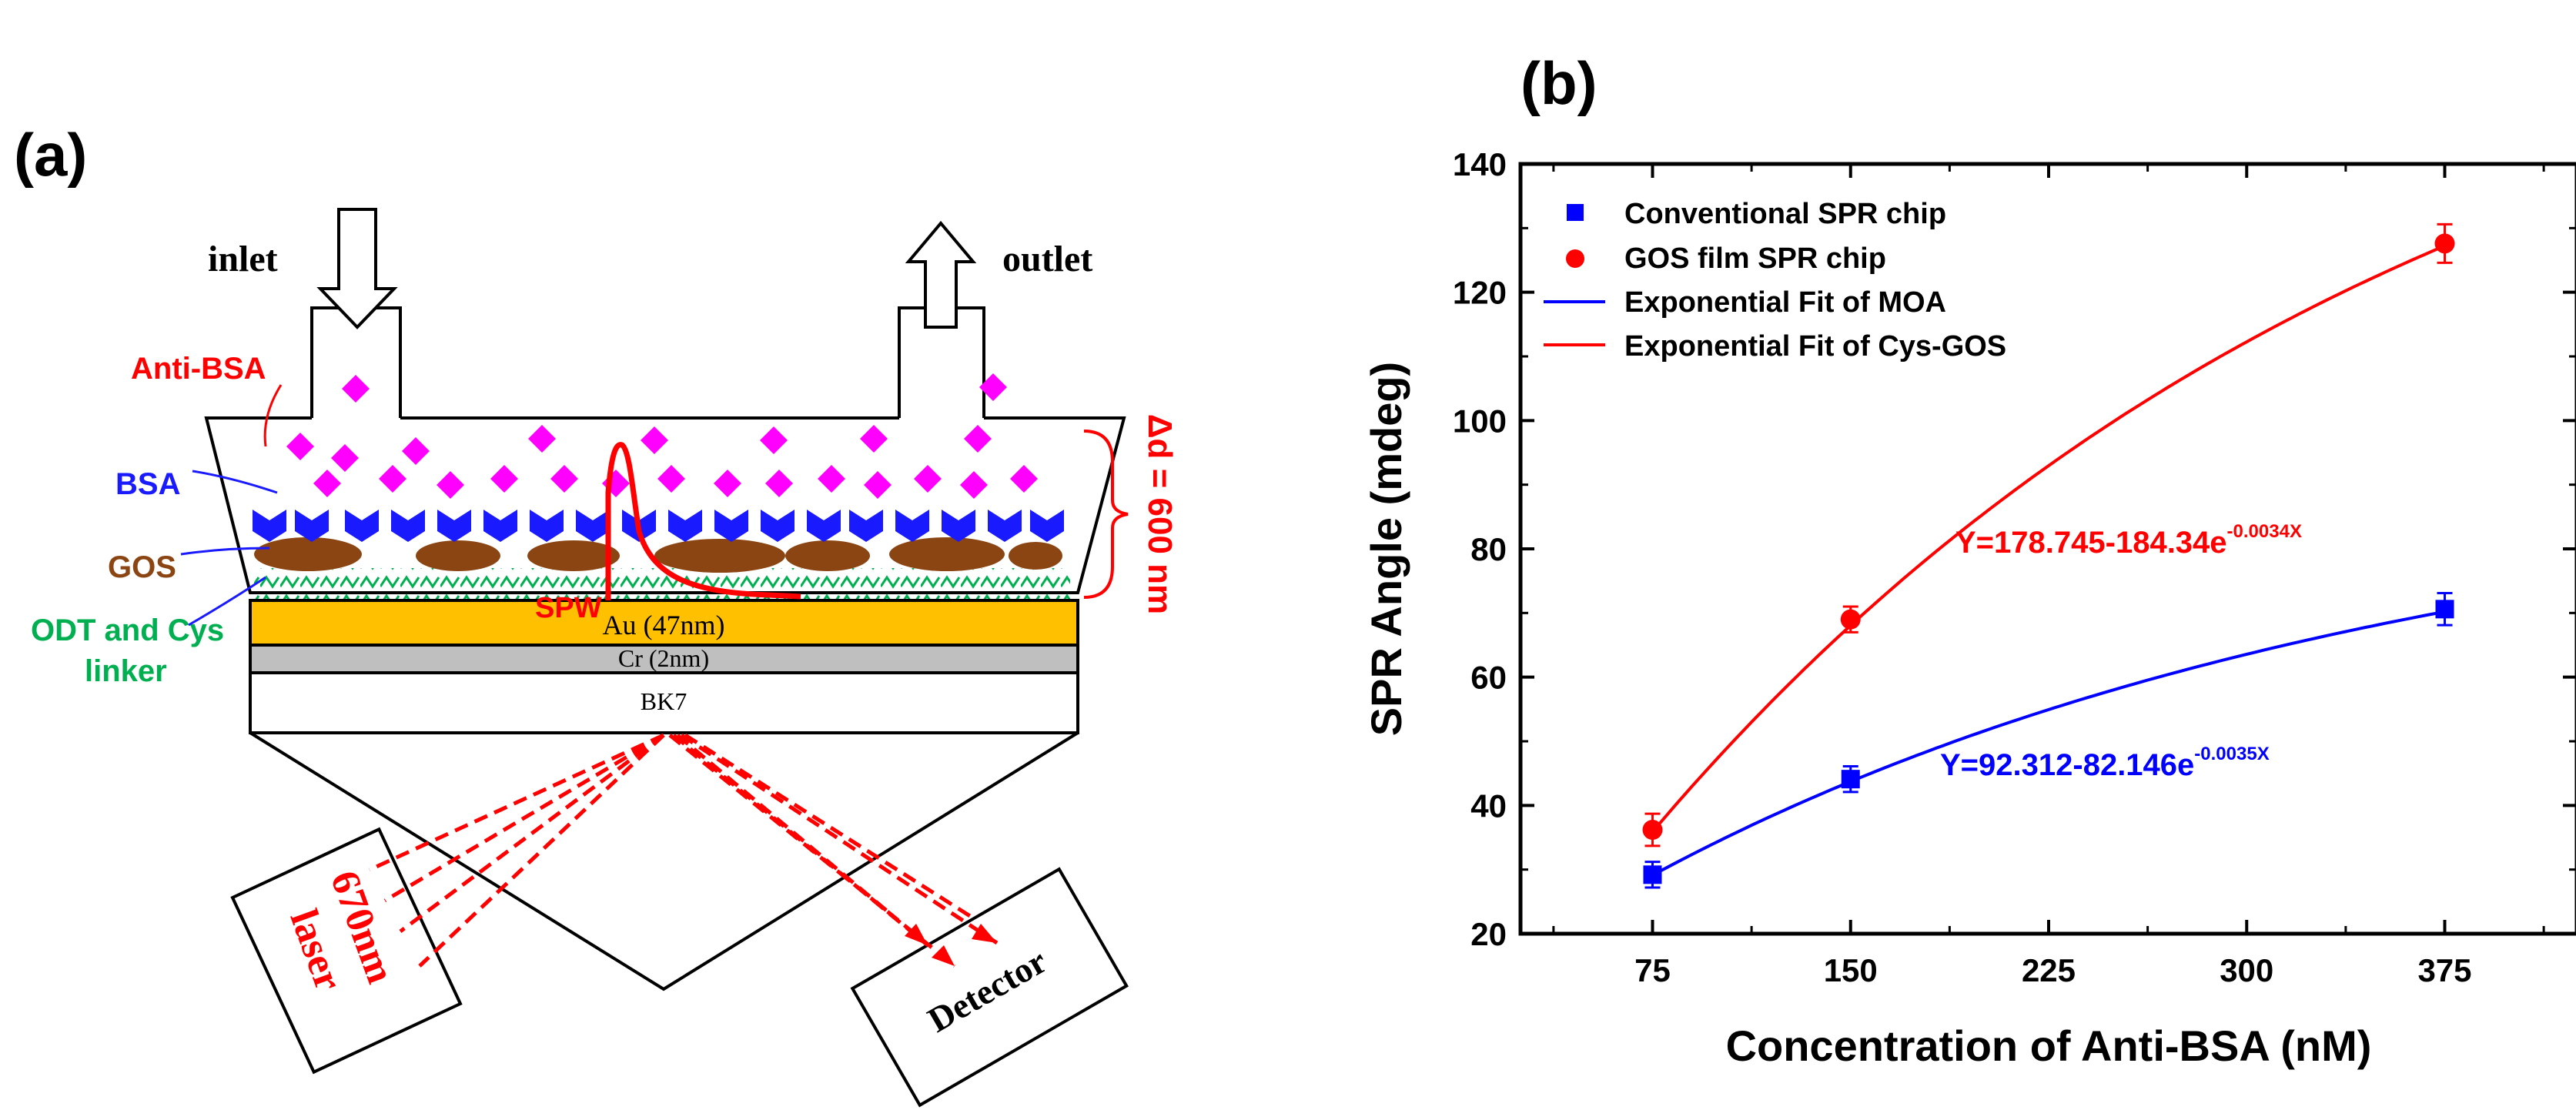 The height and width of the screenshot is (1120, 2576). What do you see at coordinates (663, 658) in the screenshot?
I see `cr-layer-label: Cr (2nm)` at bounding box center [663, 658].